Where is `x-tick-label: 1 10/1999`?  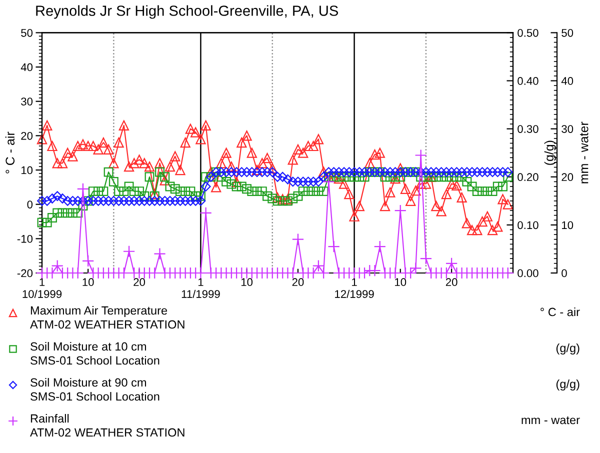
x-tick-label: 1 10/1999 is located at coordinates (42, 288).